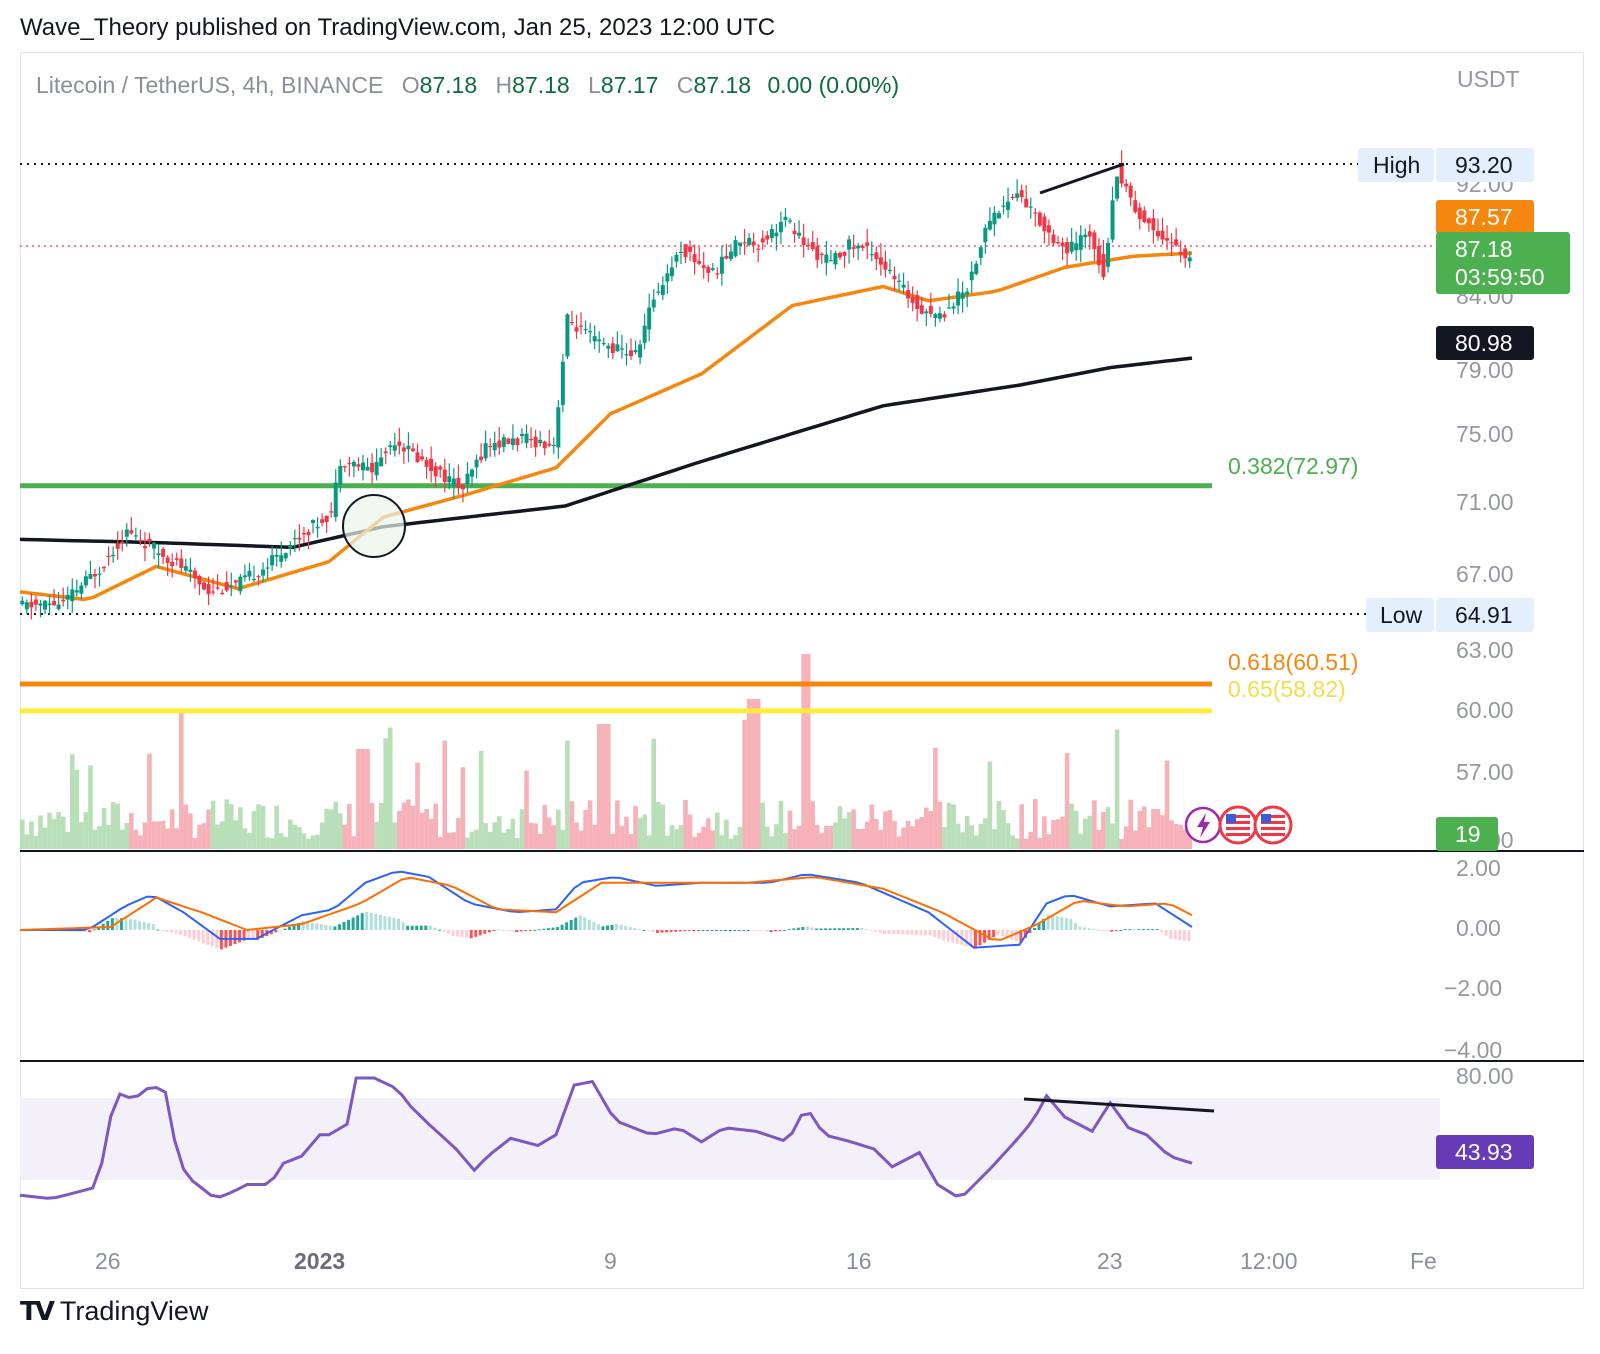 This screenshot has width=1600, height=1354. What do you see at coordinates (1082, 178) in the screenshot?
I see `price-trendline` at bounding box center [1082, 178].